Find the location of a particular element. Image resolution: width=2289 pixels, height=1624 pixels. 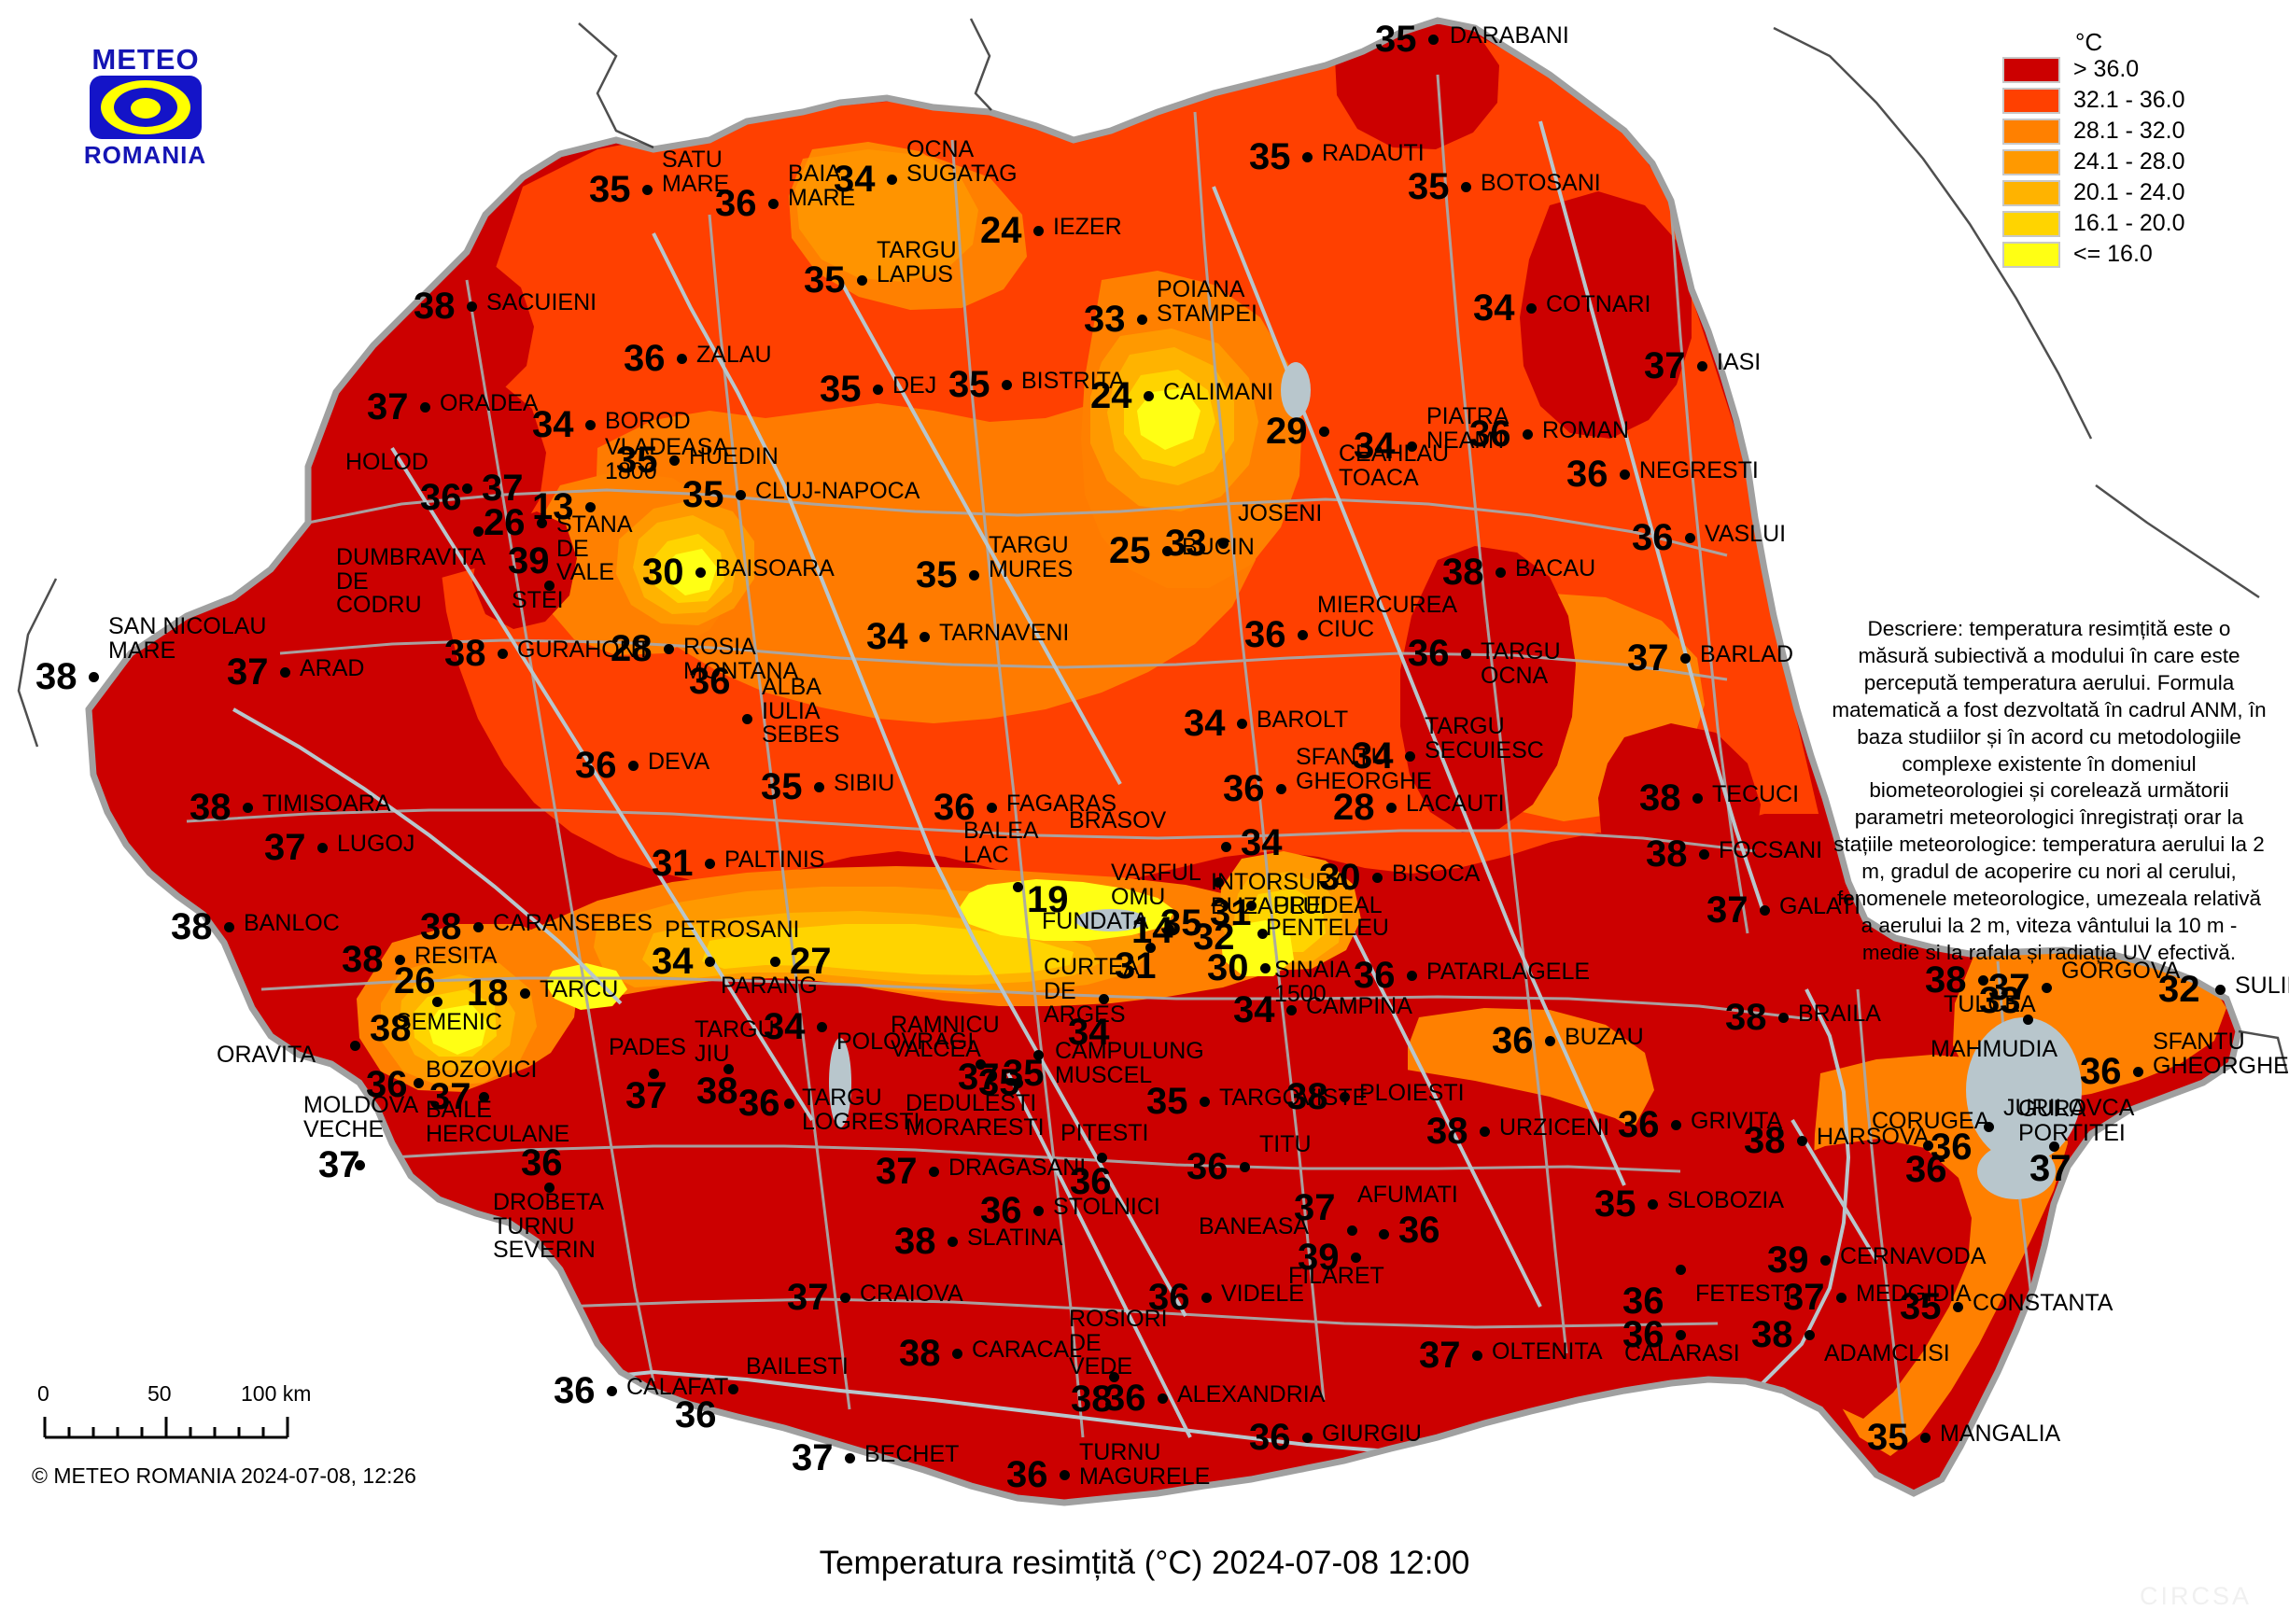

station-name-label: SFANTU GHEORGHE is located at coordinates (1364, 769).